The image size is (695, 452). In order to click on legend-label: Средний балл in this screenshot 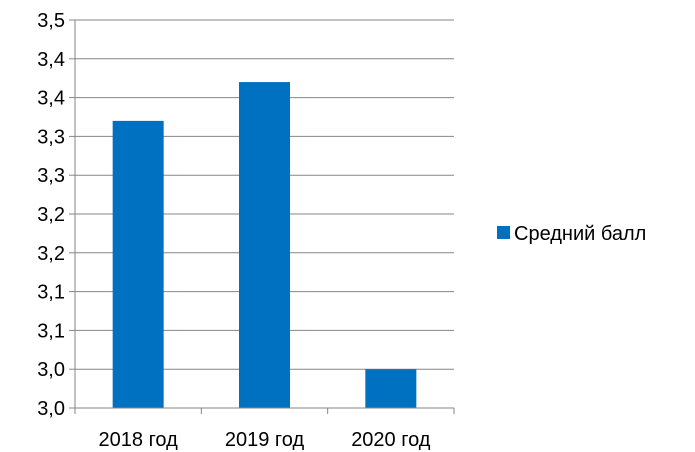, I will do `click(580, 234)`.